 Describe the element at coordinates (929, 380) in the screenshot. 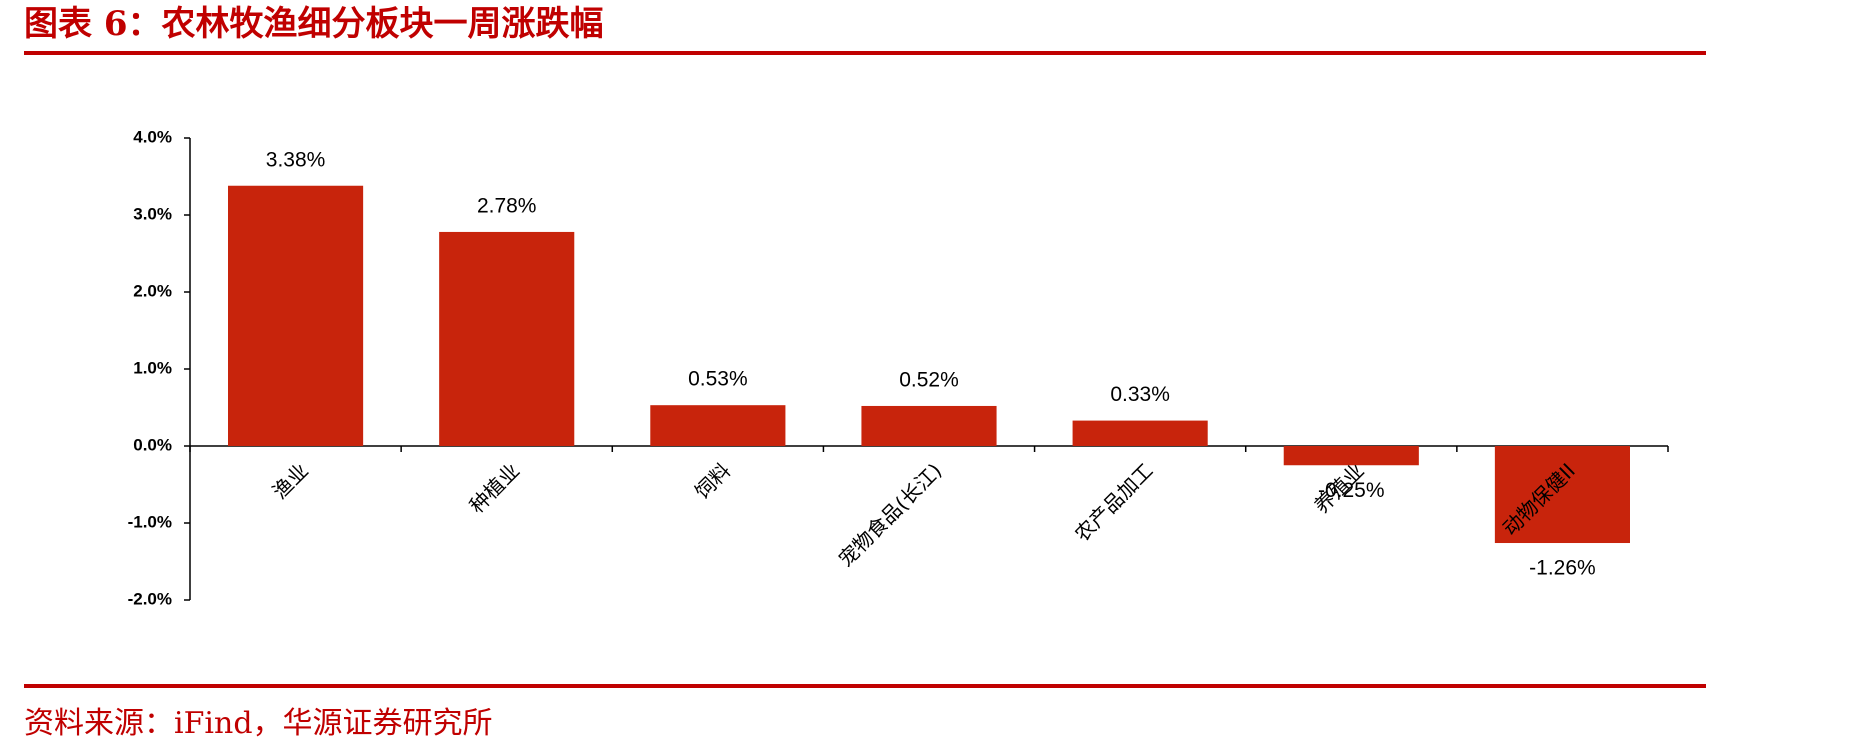

I see `value-label: 0.52%` at that location.